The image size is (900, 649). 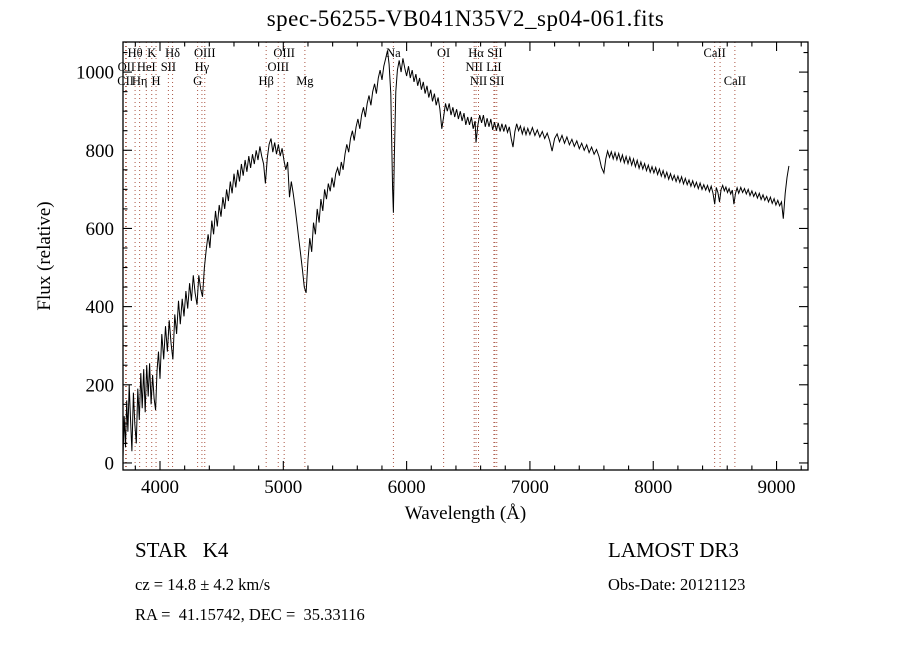 What do you see at coordinates (95, 73) in the screenshot?
I see `y-tick-label: 1000` at bounding box center [95, 73].